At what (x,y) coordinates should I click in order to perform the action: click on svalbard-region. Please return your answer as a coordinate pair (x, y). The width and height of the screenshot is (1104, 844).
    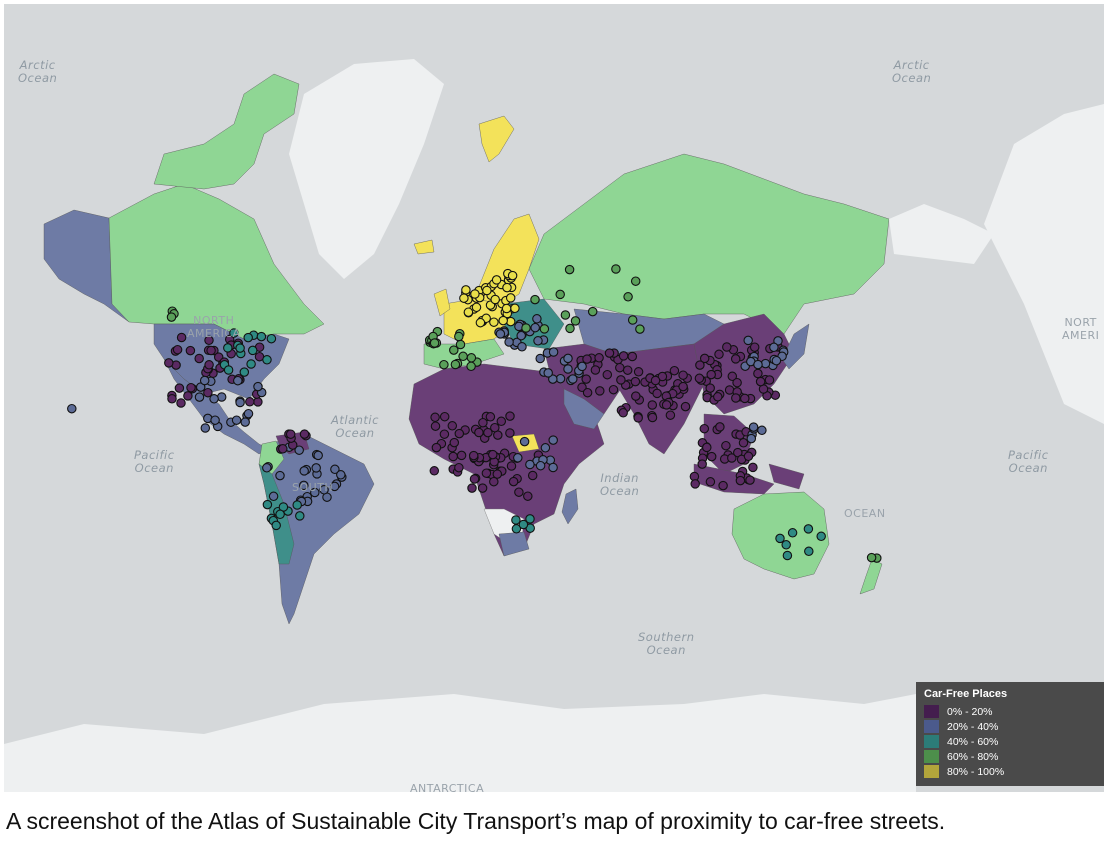
    Looking at the image, I should click on (496, 139).